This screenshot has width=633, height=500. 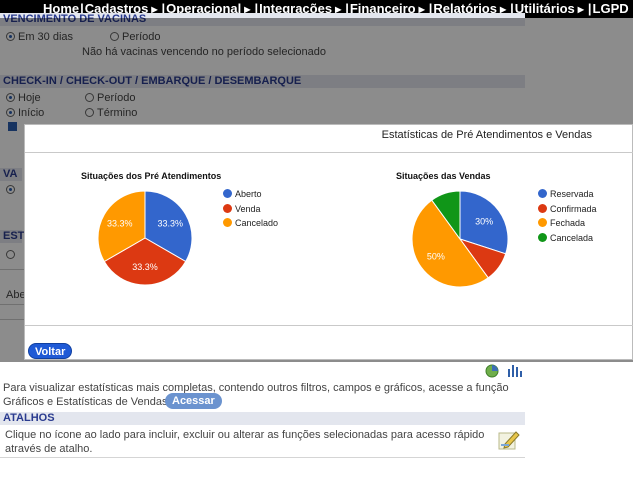 I want to click on checkbox-icon, so click(x=12, y=126).